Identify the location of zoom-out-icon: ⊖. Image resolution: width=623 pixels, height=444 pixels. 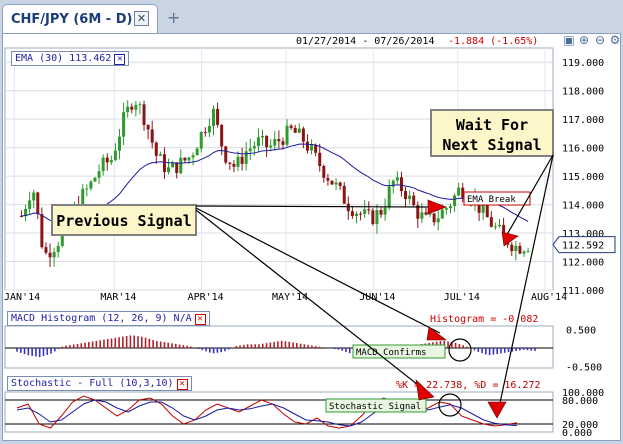
(600, 40).